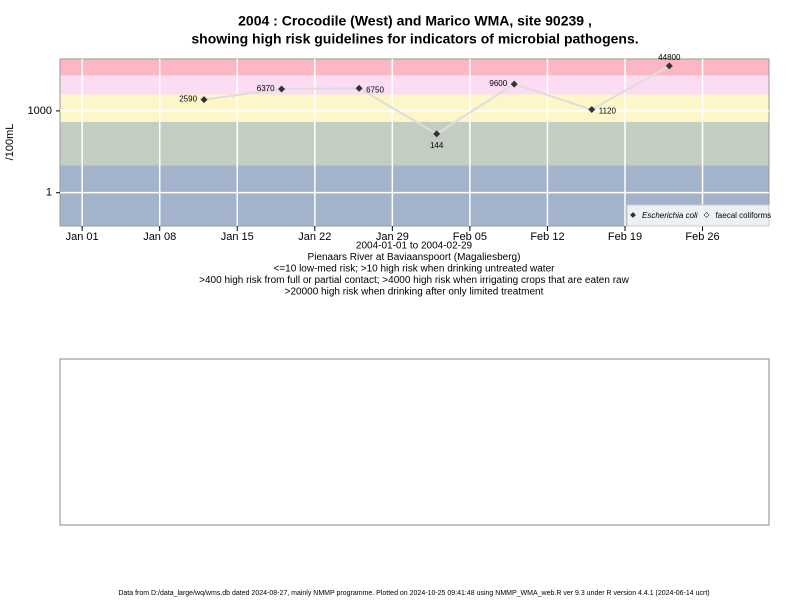 This screenshot has width=800, height=600. Describe the element at coordinates (237, 237) in the screenshot. I see `x-tick-label: Jan 15` at that location.